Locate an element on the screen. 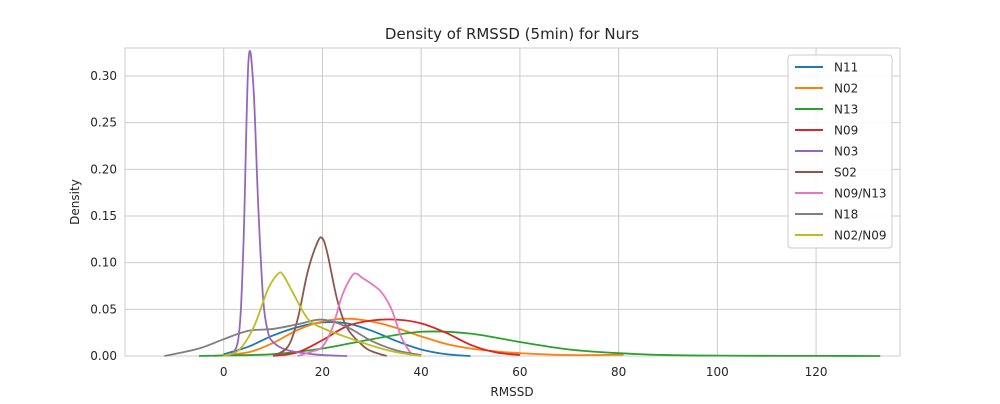 The image size is (1000, 404). series-line-s02 is located at coordinates (329, 296).